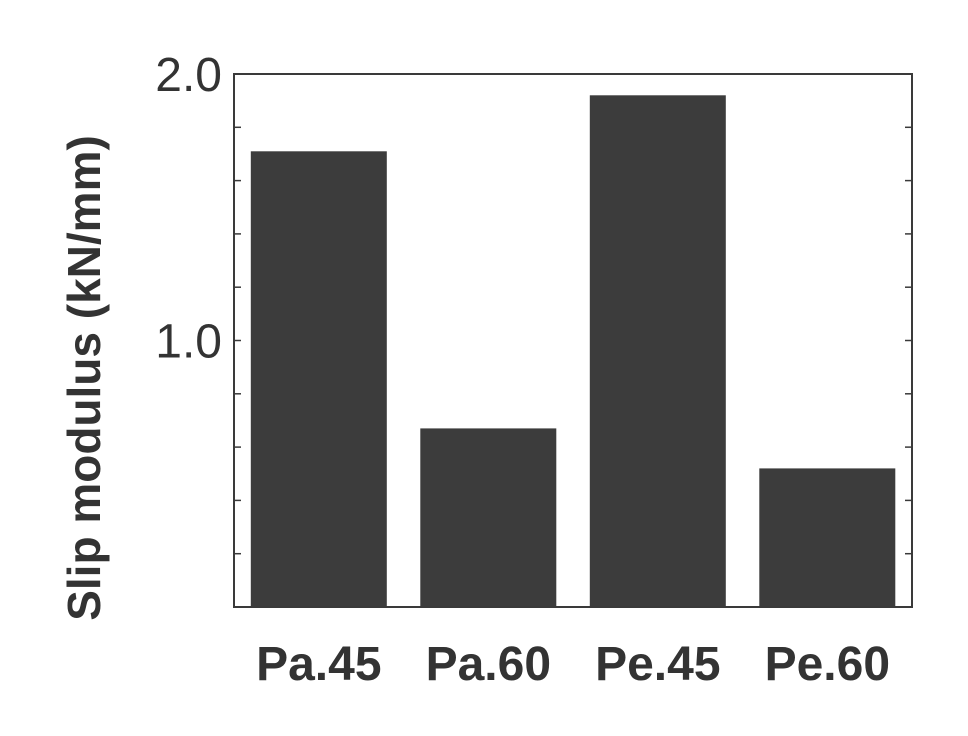 Image resolution: width=968 pixels, height=736 pixels. Describe the element at coordinates (188, 75) in the screenshot. I see `y-tick-label-2-0: 2.0` at that location.